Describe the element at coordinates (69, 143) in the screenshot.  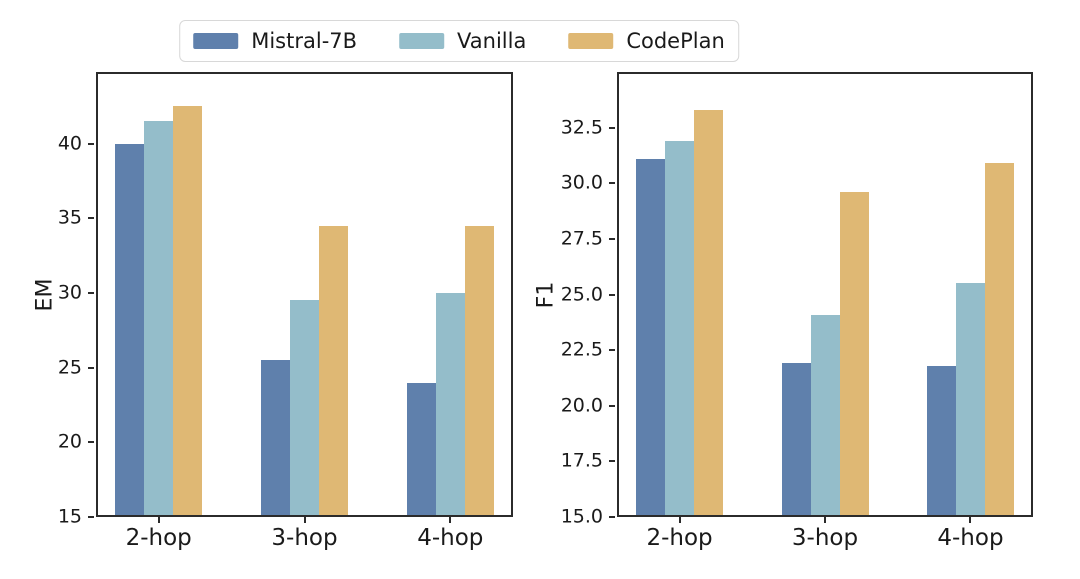
I see `y-tick-label: 40` at that location.